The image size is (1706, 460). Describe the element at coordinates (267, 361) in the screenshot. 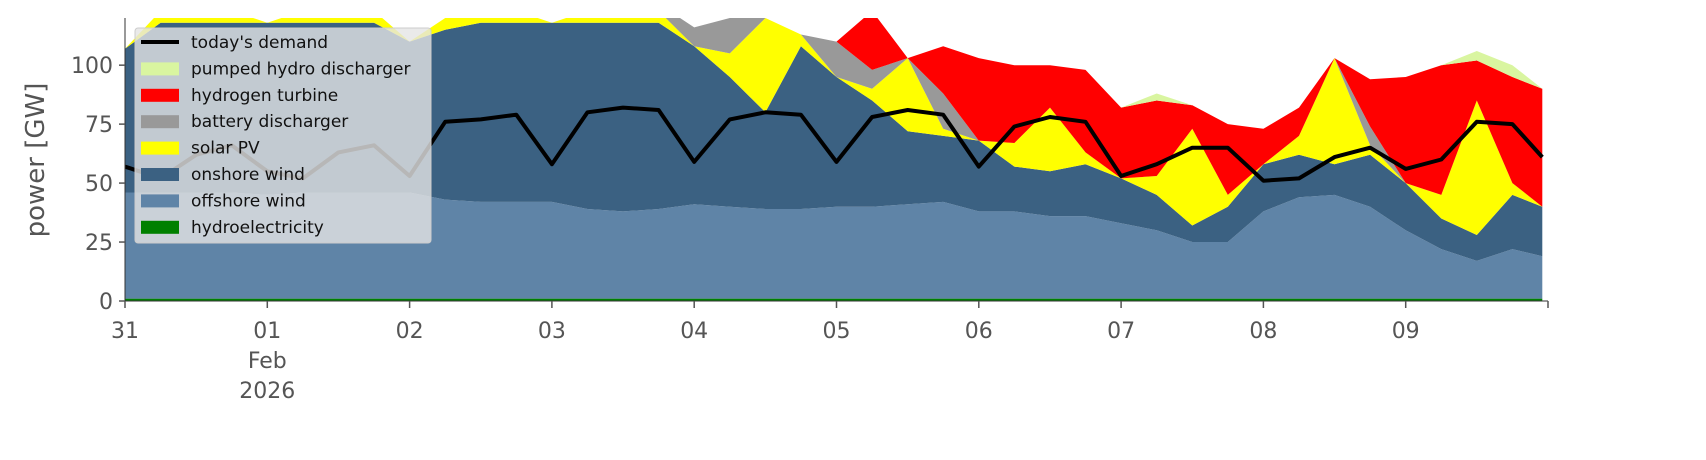

I see `x-tick-label: 01 Feb 2026` at that location.